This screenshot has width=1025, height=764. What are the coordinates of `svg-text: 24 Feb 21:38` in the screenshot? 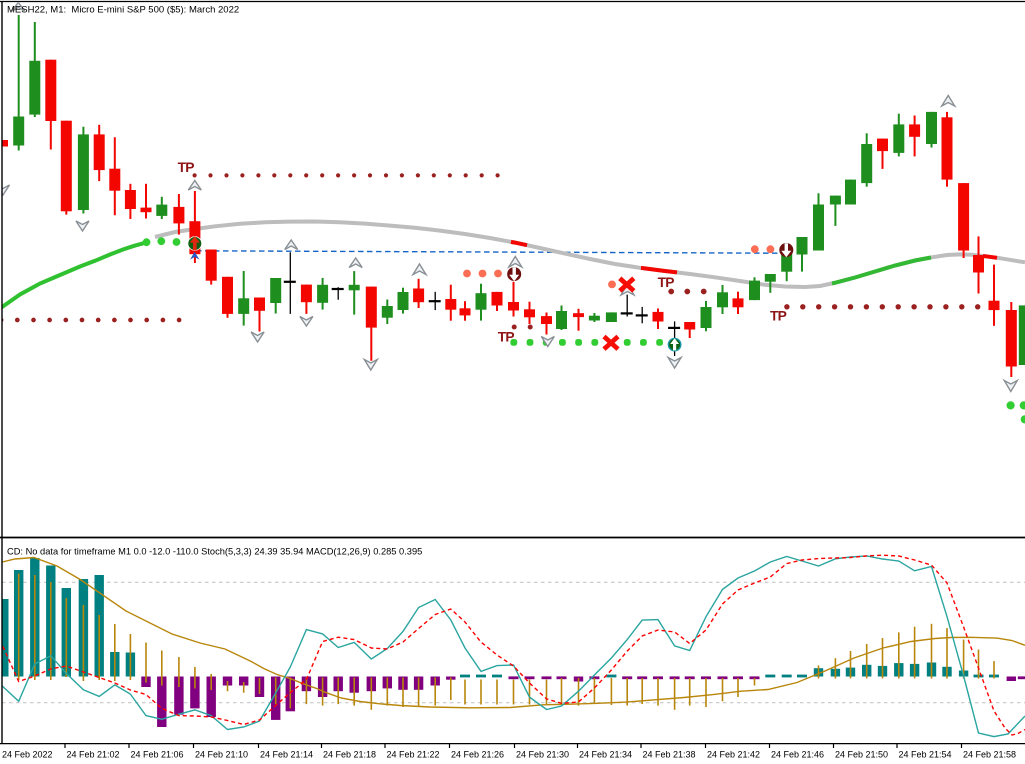 It's located at (669, 755).